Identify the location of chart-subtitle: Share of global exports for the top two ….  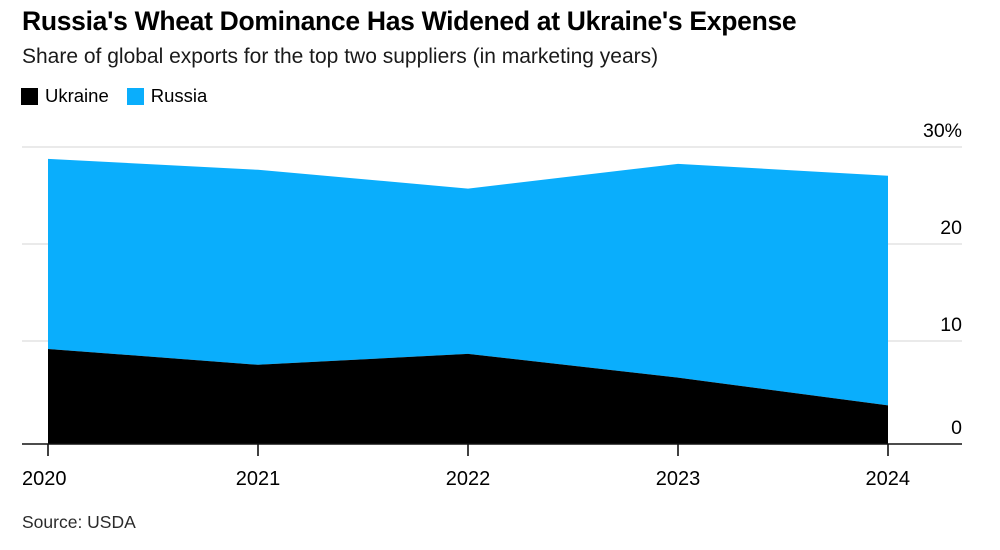
(340, 56).